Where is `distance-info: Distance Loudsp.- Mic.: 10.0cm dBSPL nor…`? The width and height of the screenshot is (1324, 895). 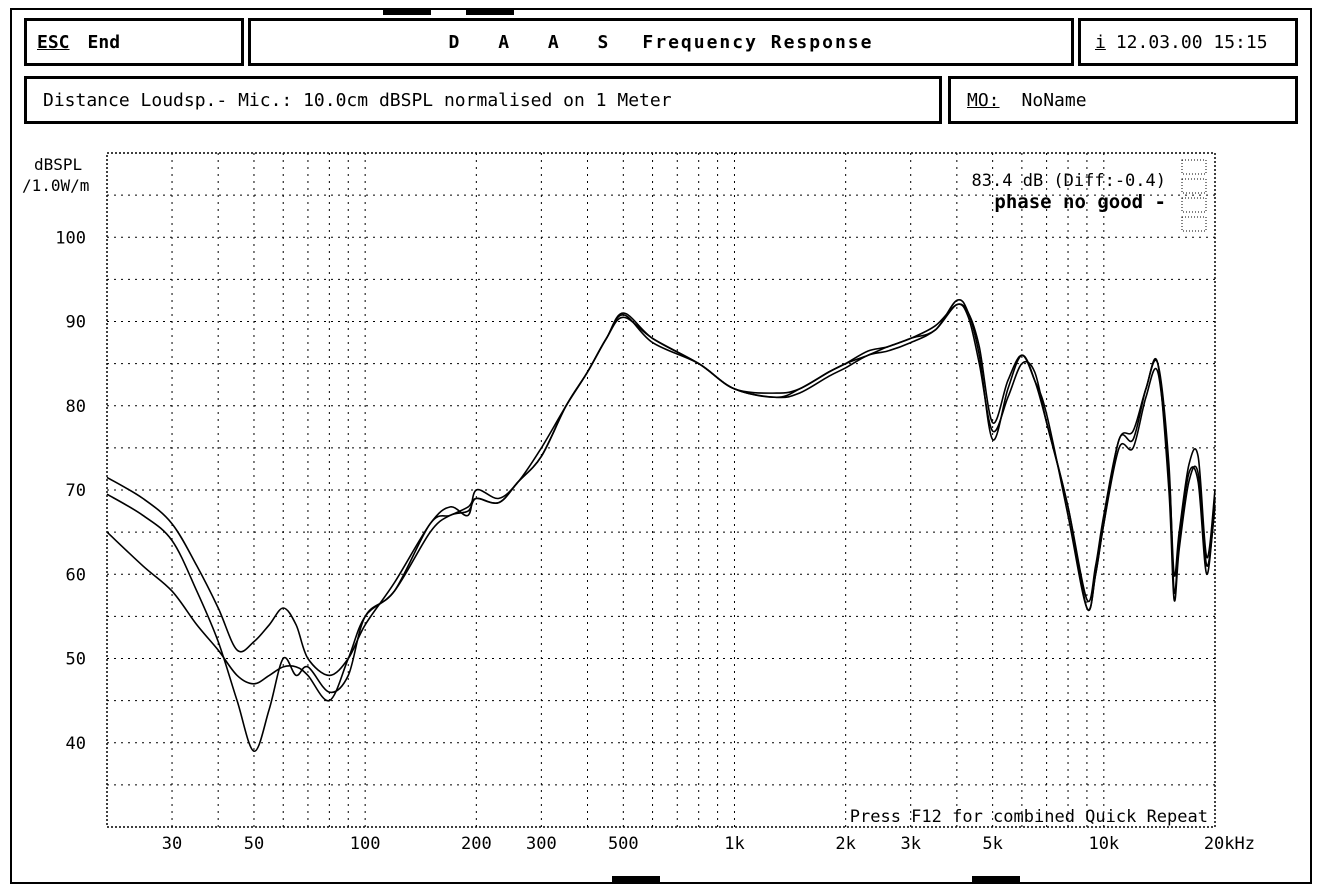
distance-info: Distance Loudsp.- Mic.: 10.0cm dBSPL nor… is located at coordinates (483, 100).